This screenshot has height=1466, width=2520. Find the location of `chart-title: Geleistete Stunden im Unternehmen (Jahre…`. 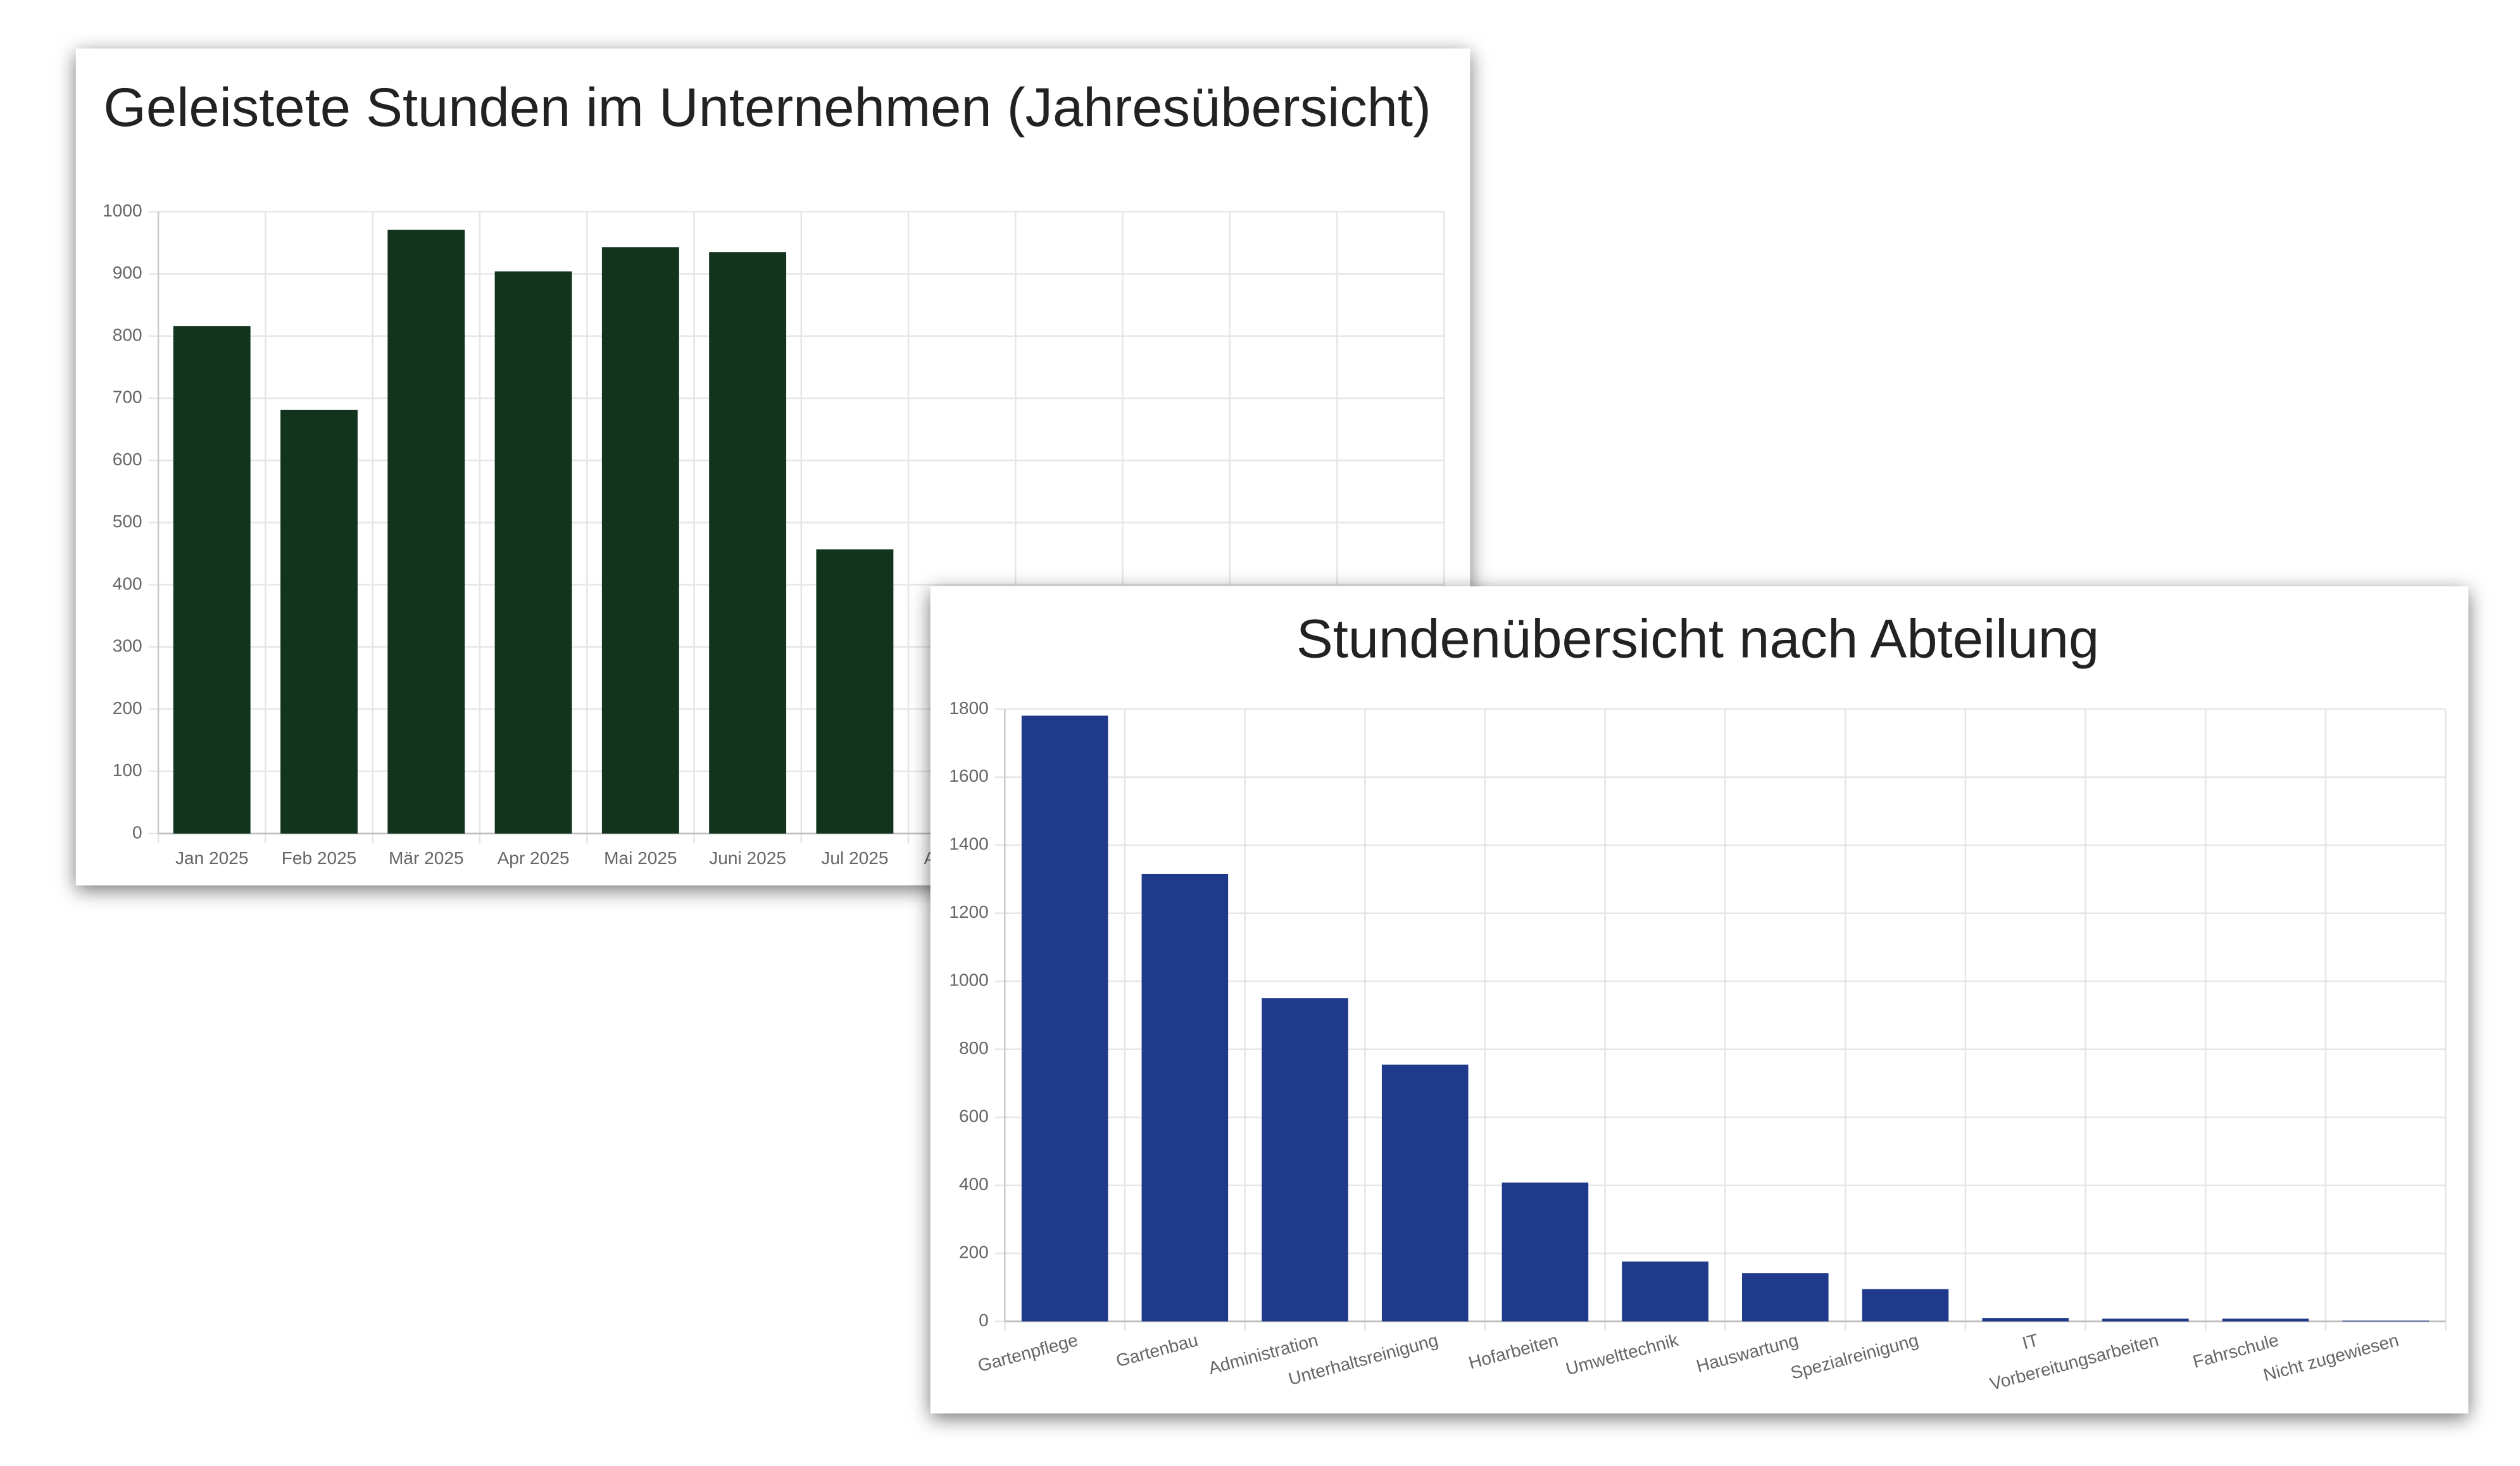

chart-title: Geleistete Stunden im Unternehmen (Jahre… is located at coordinates (767, 107).